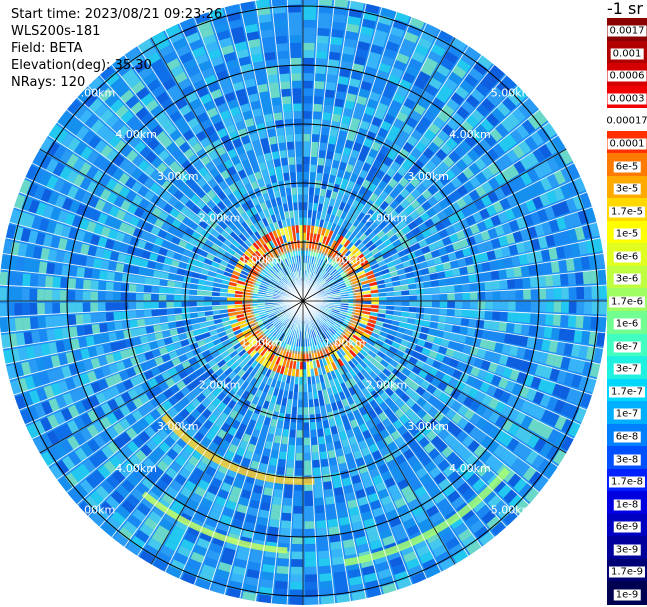  I want to click on field-label: Field: BETA, so click(47, 48).